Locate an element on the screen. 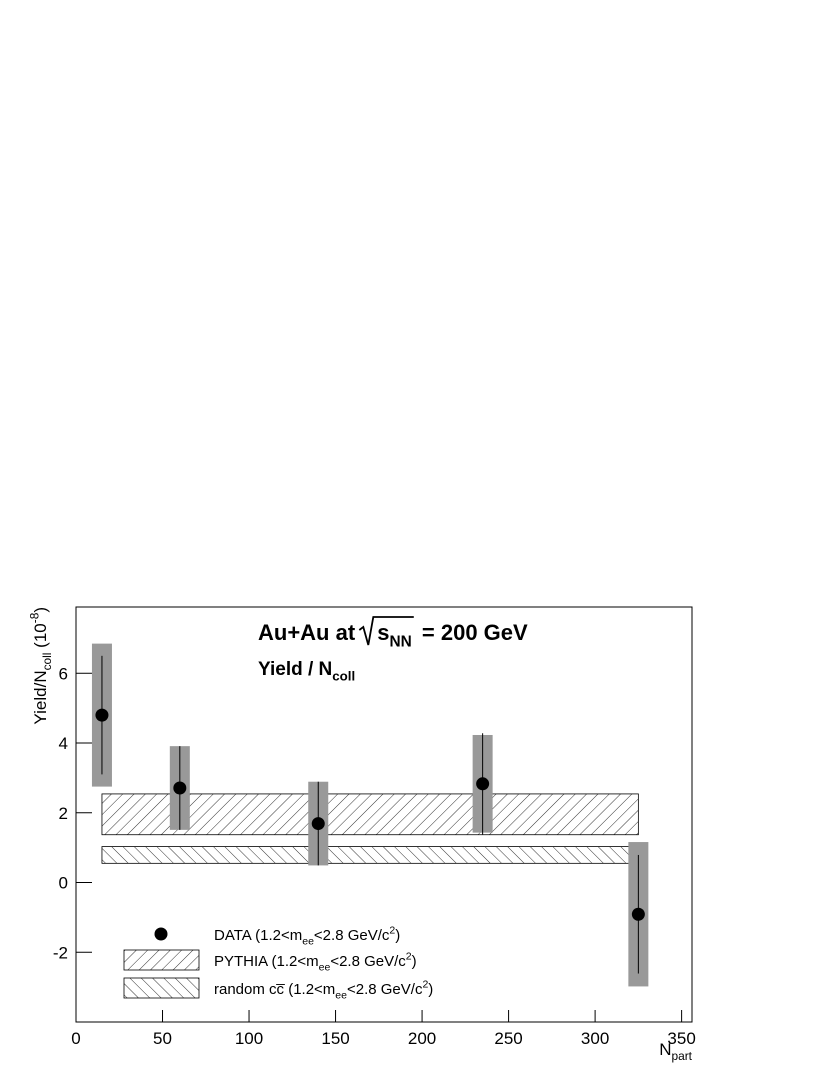 This screenshot has height=1075, width=830. x-tick-label: 300 is located at coordinates (595, 1038).